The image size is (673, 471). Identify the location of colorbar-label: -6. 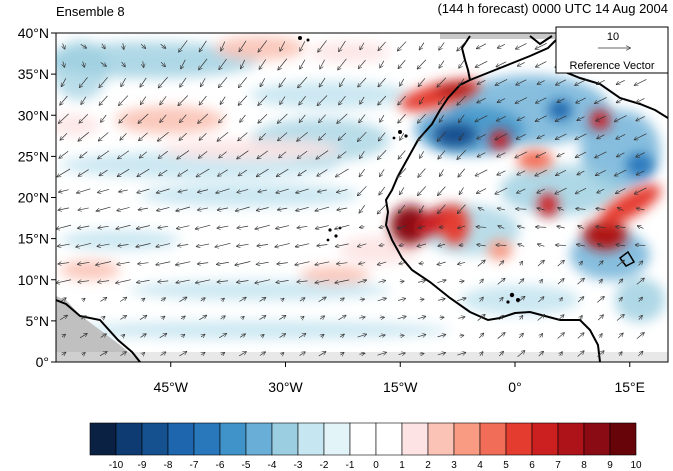
(220, 465).